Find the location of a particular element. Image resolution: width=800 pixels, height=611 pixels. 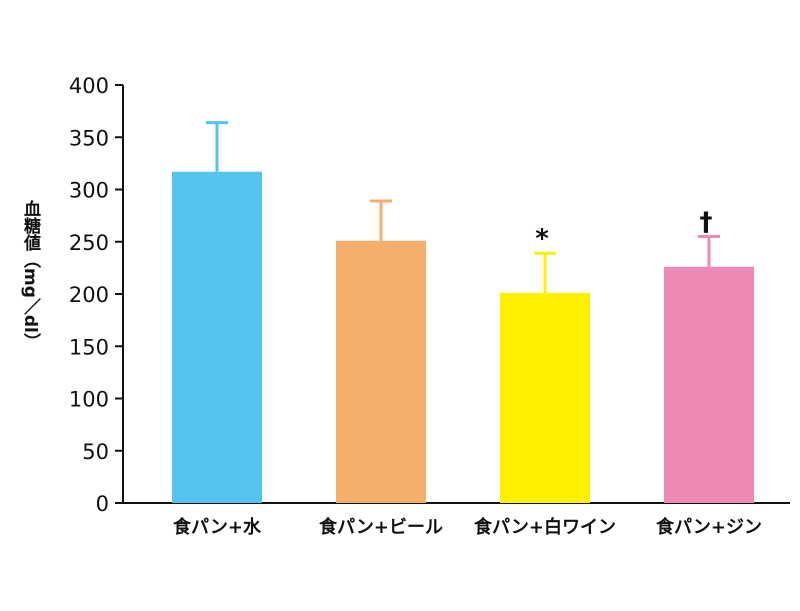

annotation: * is located at coordinates (542, 239).